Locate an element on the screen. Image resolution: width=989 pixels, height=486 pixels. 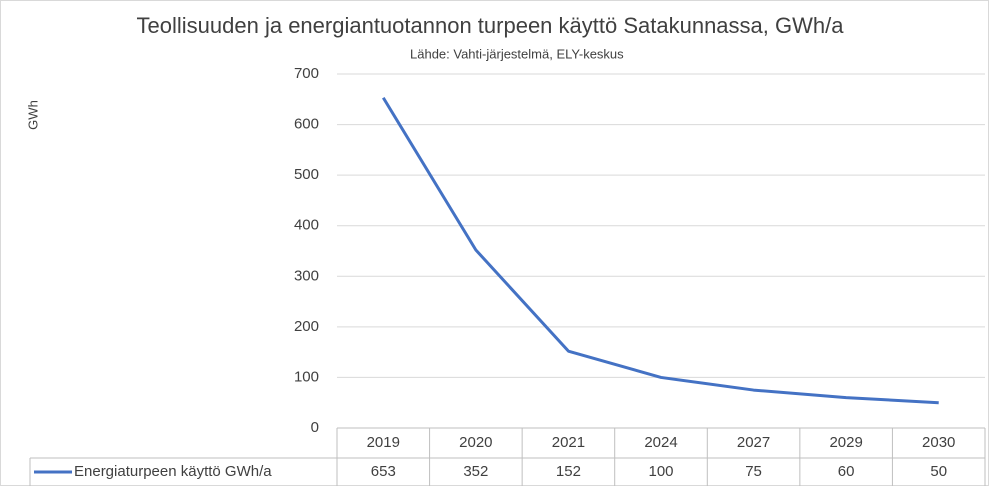
y-tick-label: 200 is located at coordinates (306, 326).